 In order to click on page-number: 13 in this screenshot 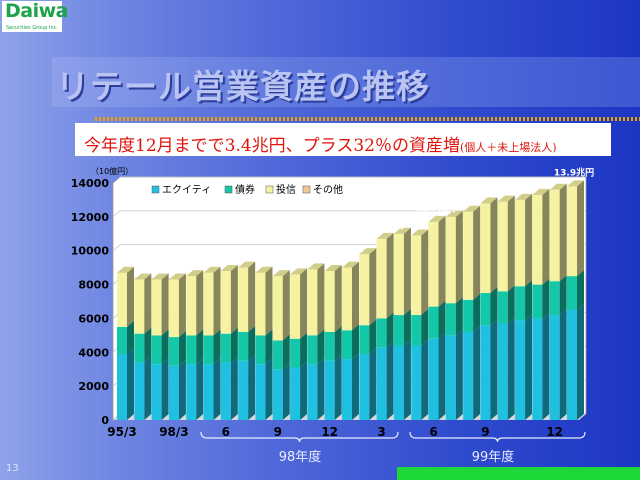, I will do `click(12, 468)`.